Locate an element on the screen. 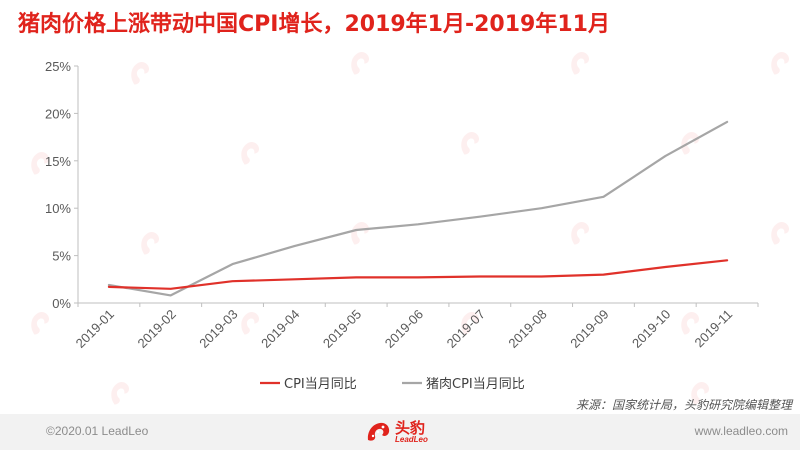 This screenshot has width=800, height=450. x-tick-label: 2019-06 is located at coordinates (404, 329).